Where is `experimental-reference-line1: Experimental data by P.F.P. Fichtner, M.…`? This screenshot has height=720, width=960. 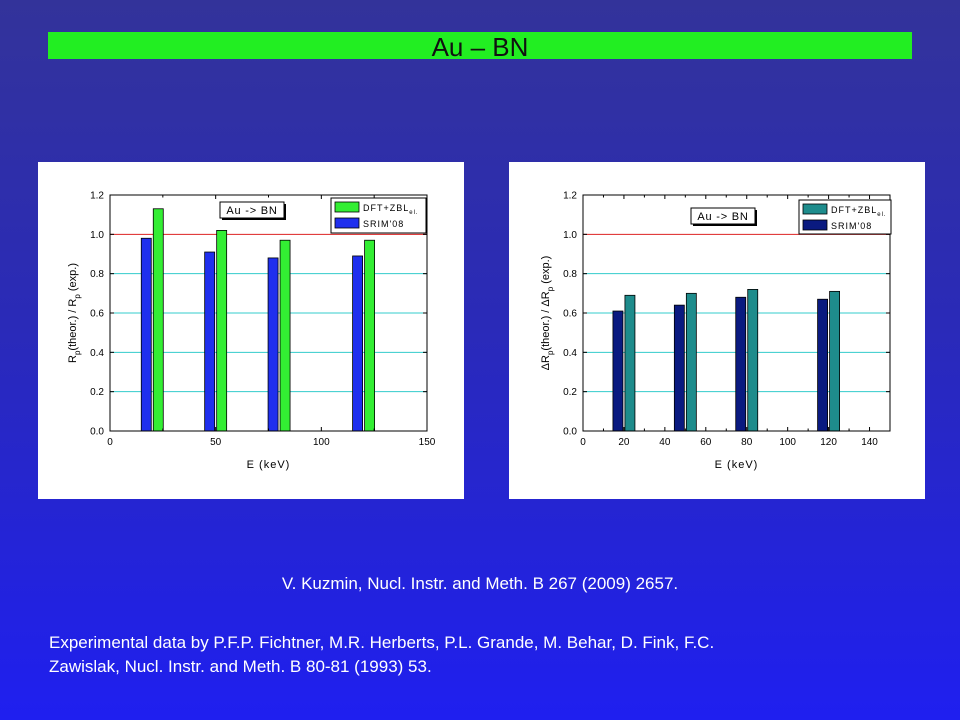 experimental-reference-line1: Experimental data by P.F.P. Fichtner, M.… is located at coordinates (382, 642).